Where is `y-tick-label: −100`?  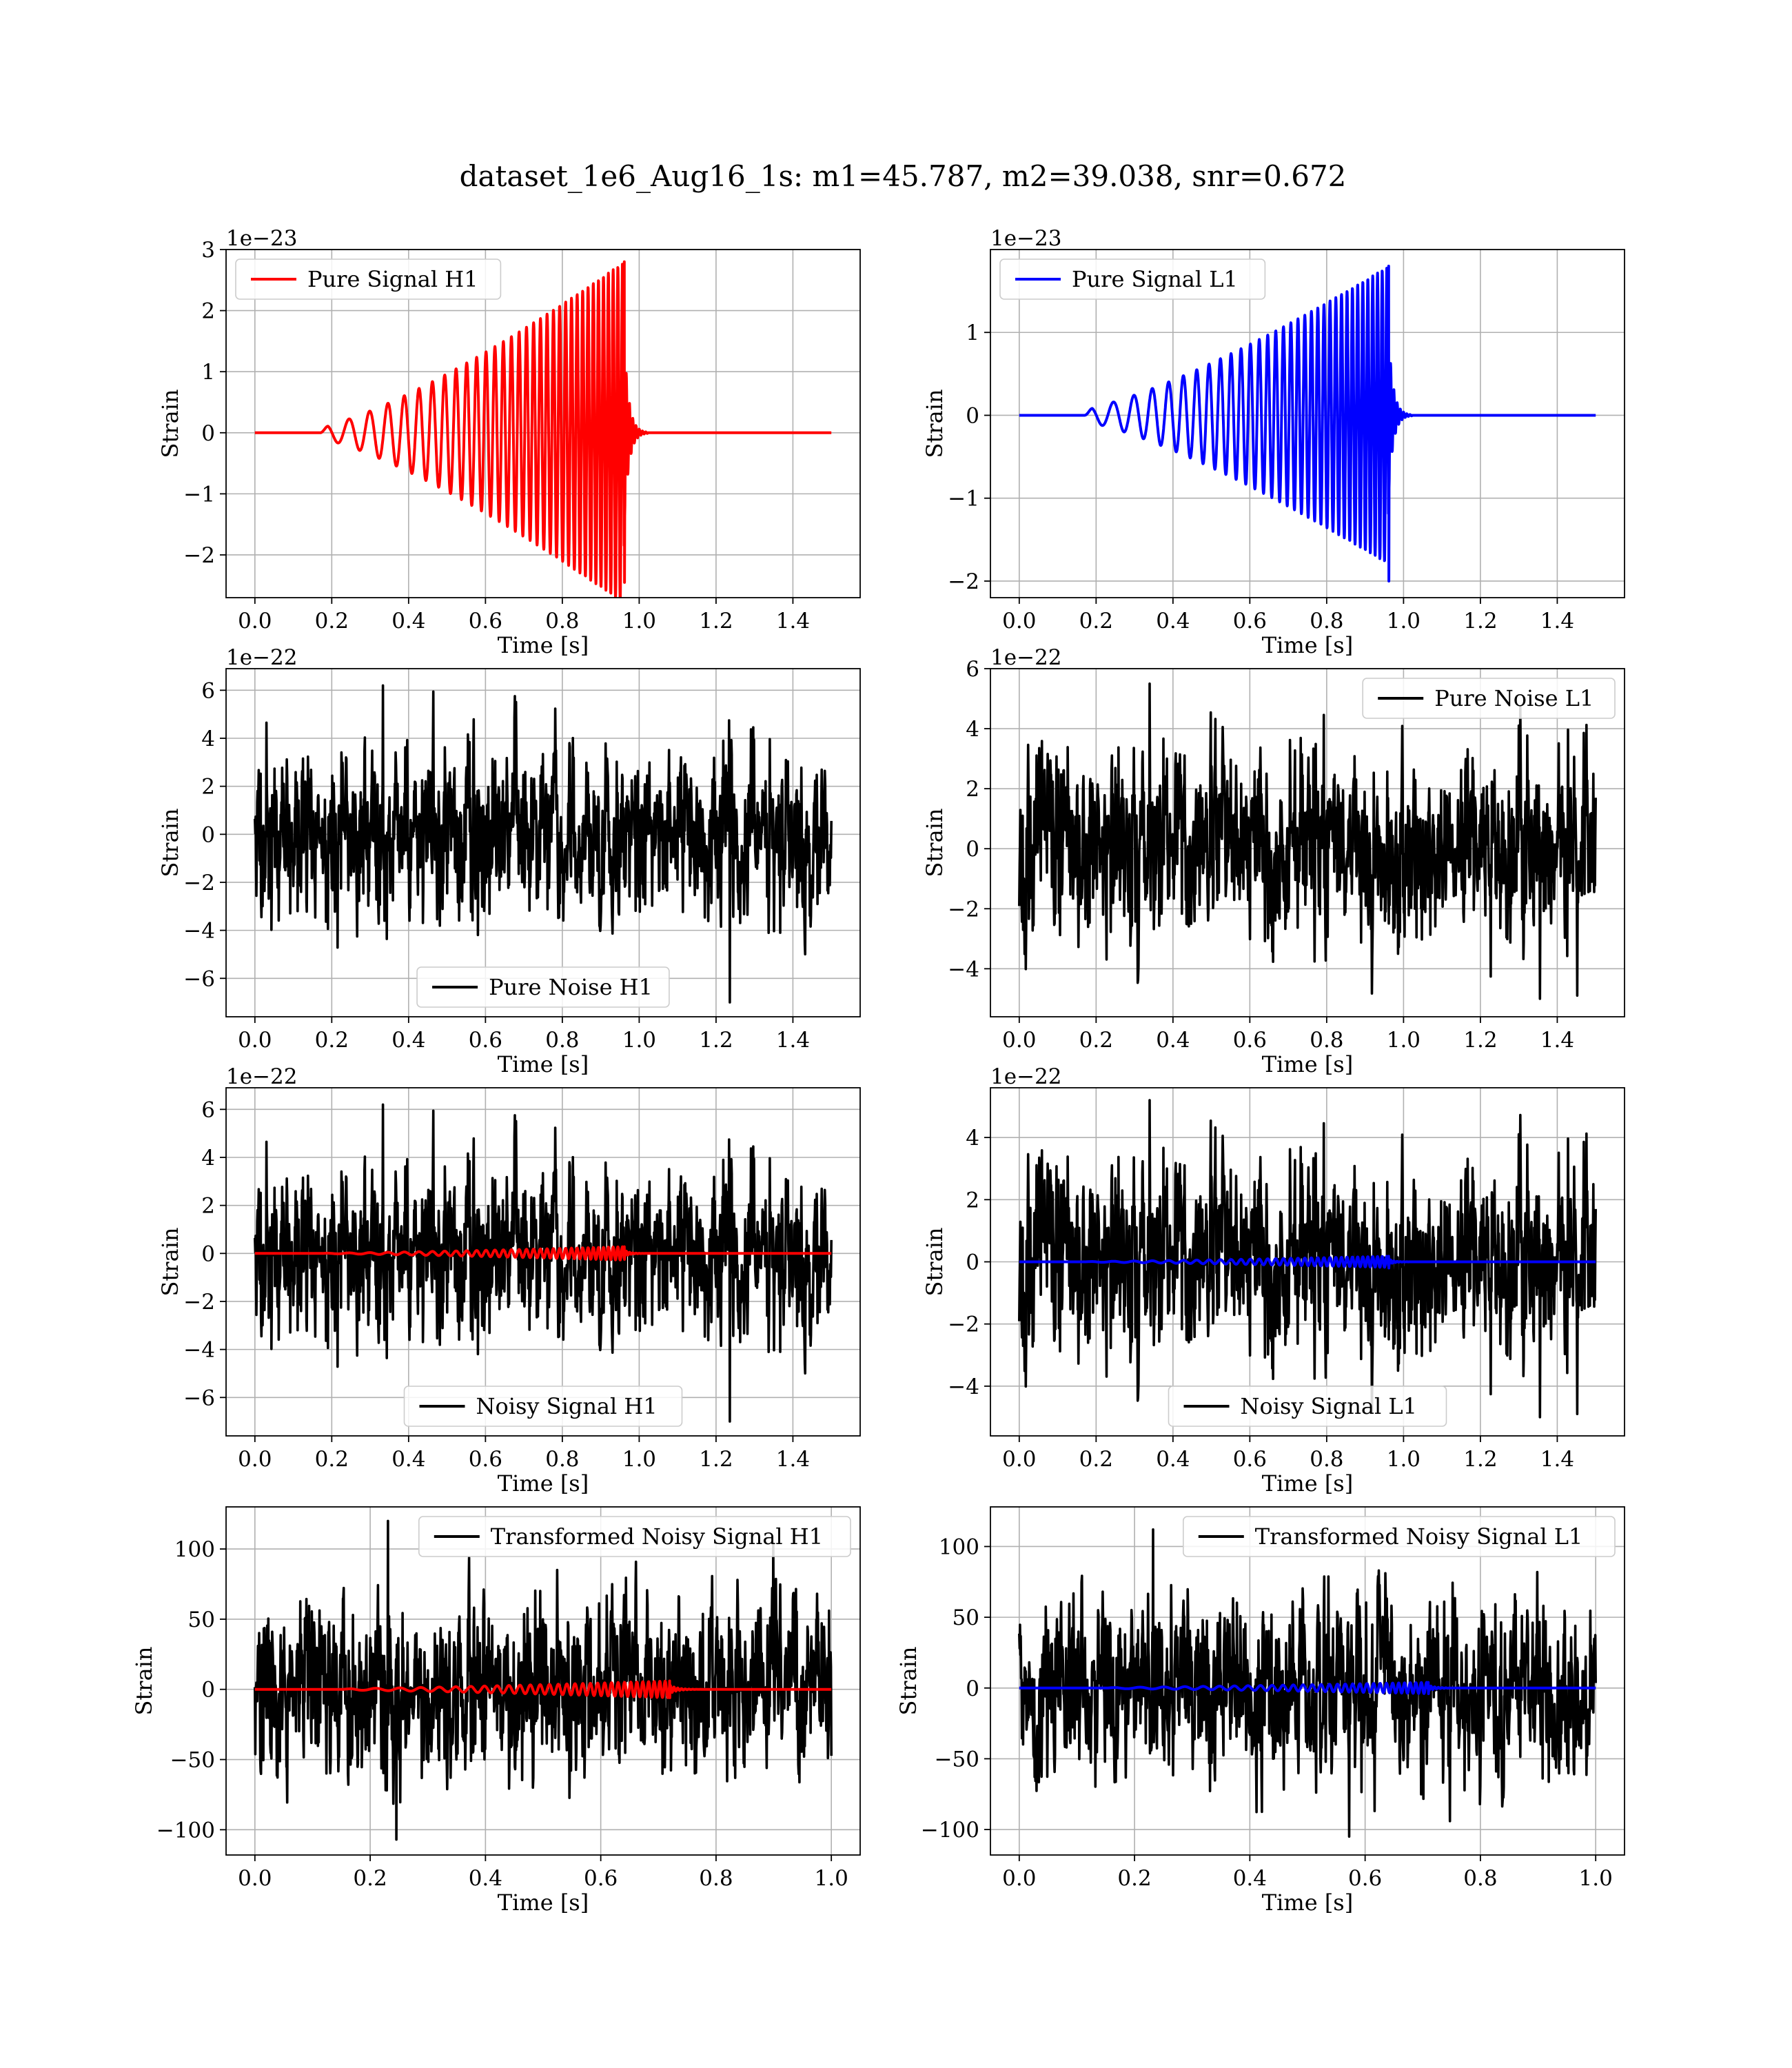
y-tick-label: −100 is located at coordinates (950, 1830).